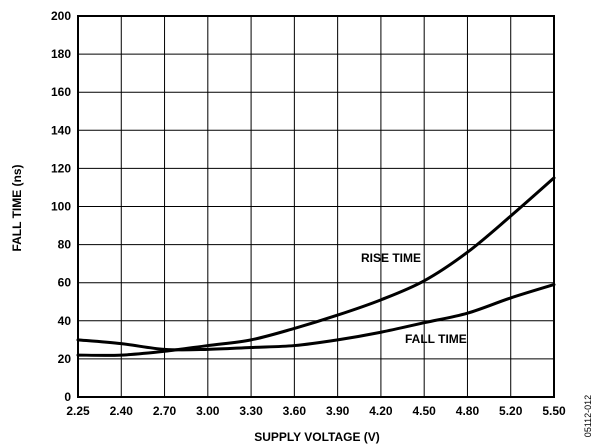 Image resolution: width=596 pixels, height=448 pixels. What do you see at coordinates (338, 411) in the screenshot?
I see `x-tick-label: 3.90` at bounding box center [338, 411].